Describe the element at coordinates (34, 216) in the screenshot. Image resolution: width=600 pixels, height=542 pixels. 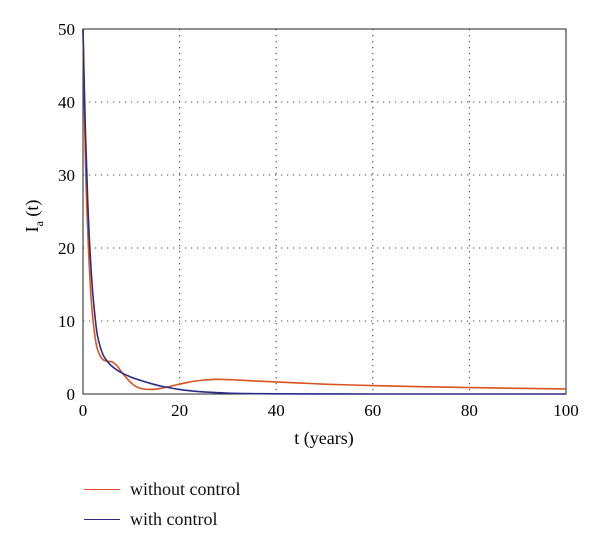
I see `y-axis-title: Ia (t)` at that location.